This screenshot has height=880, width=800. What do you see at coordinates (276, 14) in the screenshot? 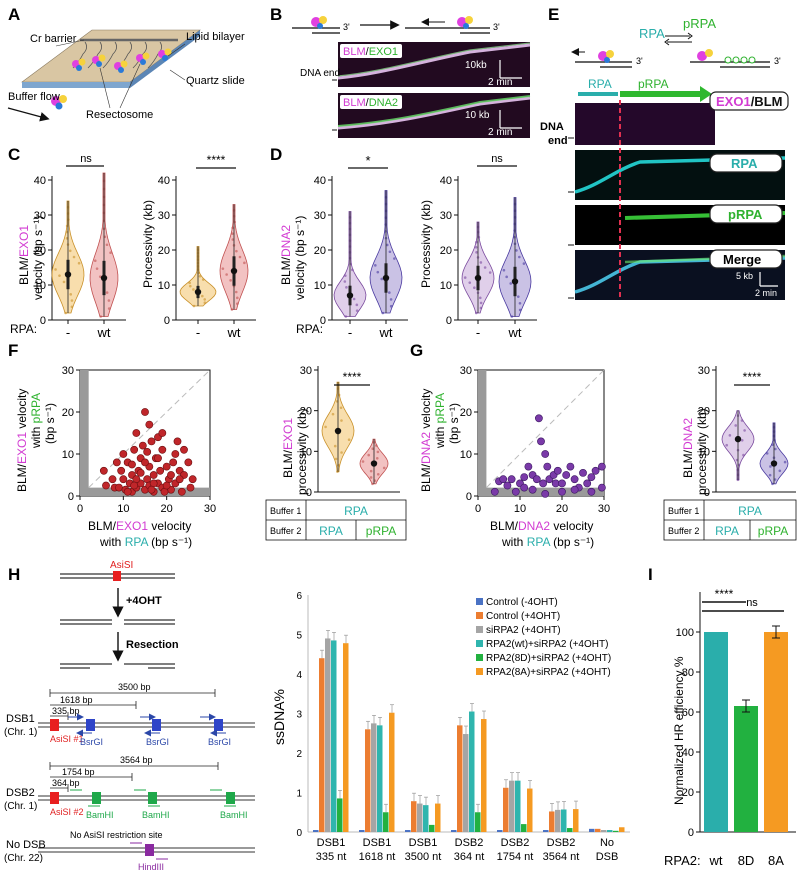
I see `panel-label-b: B` at bounding box center [276, 14].